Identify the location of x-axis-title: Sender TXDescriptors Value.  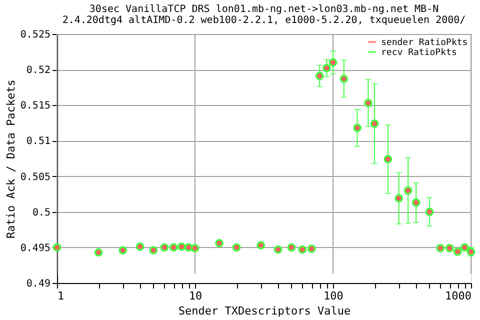
(264, 311).